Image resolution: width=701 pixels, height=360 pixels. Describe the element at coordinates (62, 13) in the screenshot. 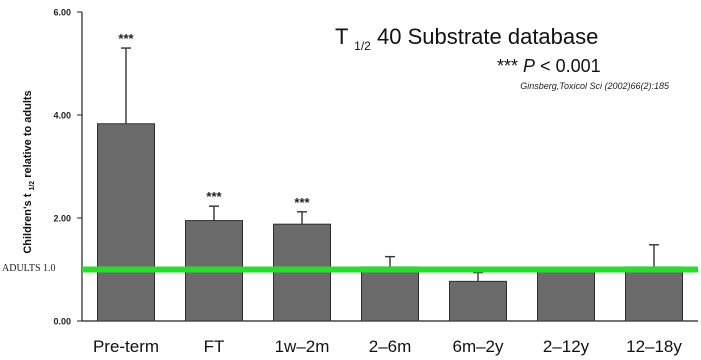

I see `y-tick-label: 6.00` at that location.